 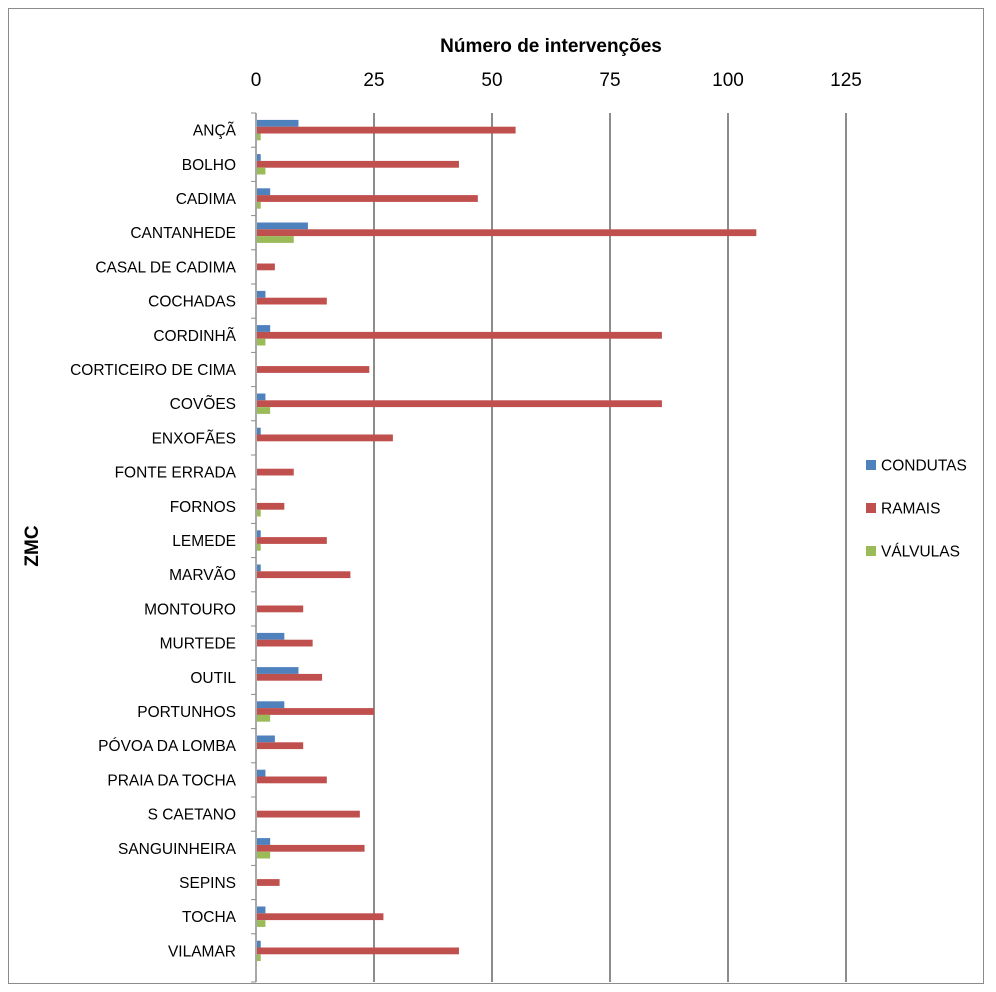 I want to click on x-axis-title: Número de intervenções, so click(x=551, y=46).